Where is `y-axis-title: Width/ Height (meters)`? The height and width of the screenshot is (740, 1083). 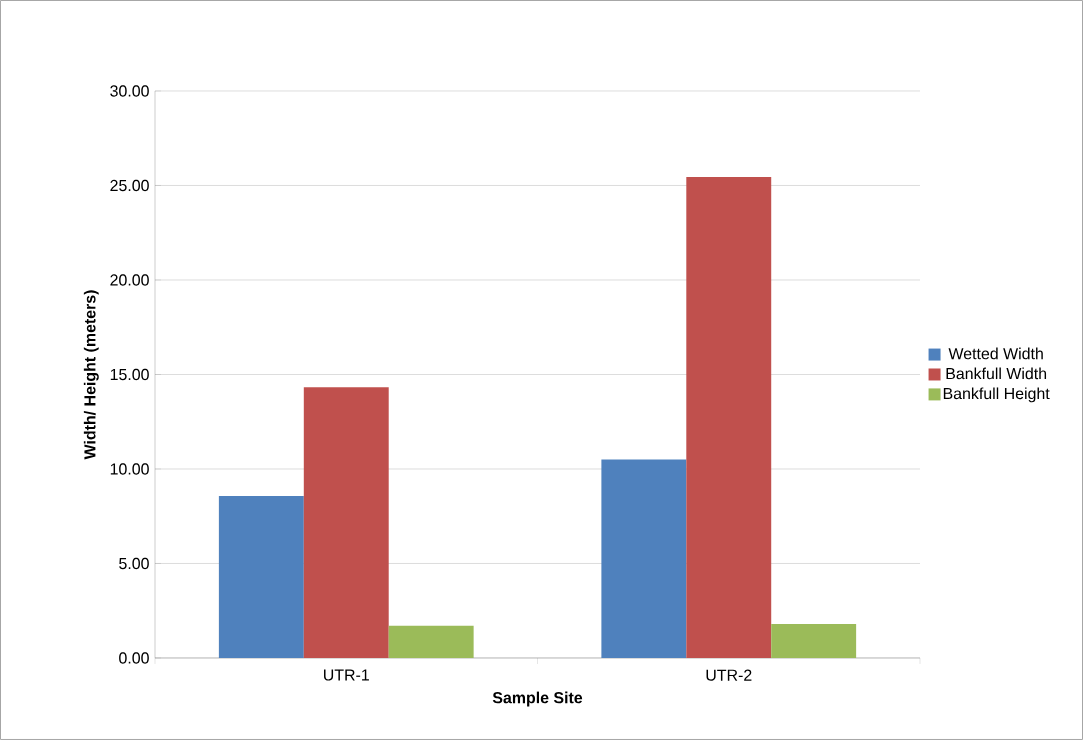
y-axis-title: Width/ Height (meters) is located at coordinates (91, 375).